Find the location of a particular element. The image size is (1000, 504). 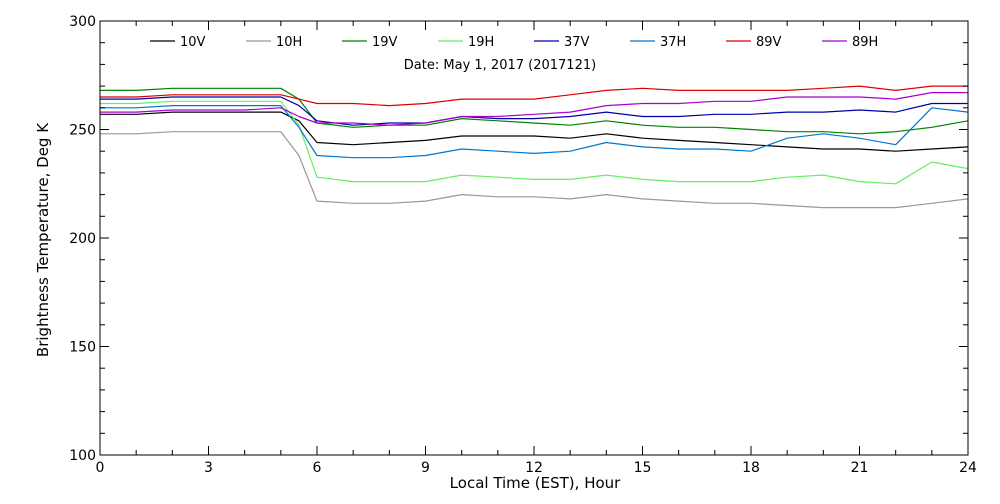

x-tick-label: 24 is located at coordinates (968, 468).